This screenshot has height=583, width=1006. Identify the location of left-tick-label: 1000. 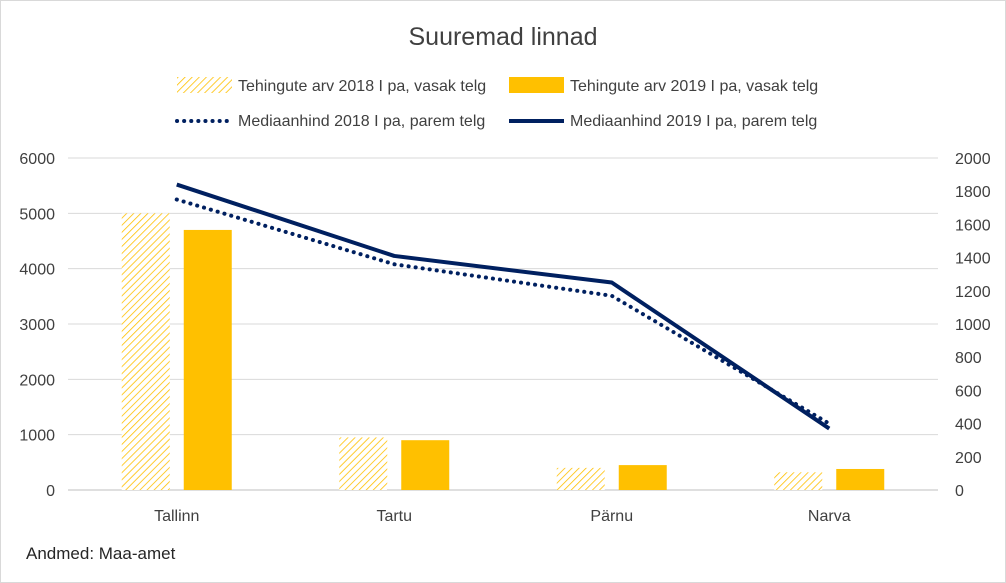
(37, 436).